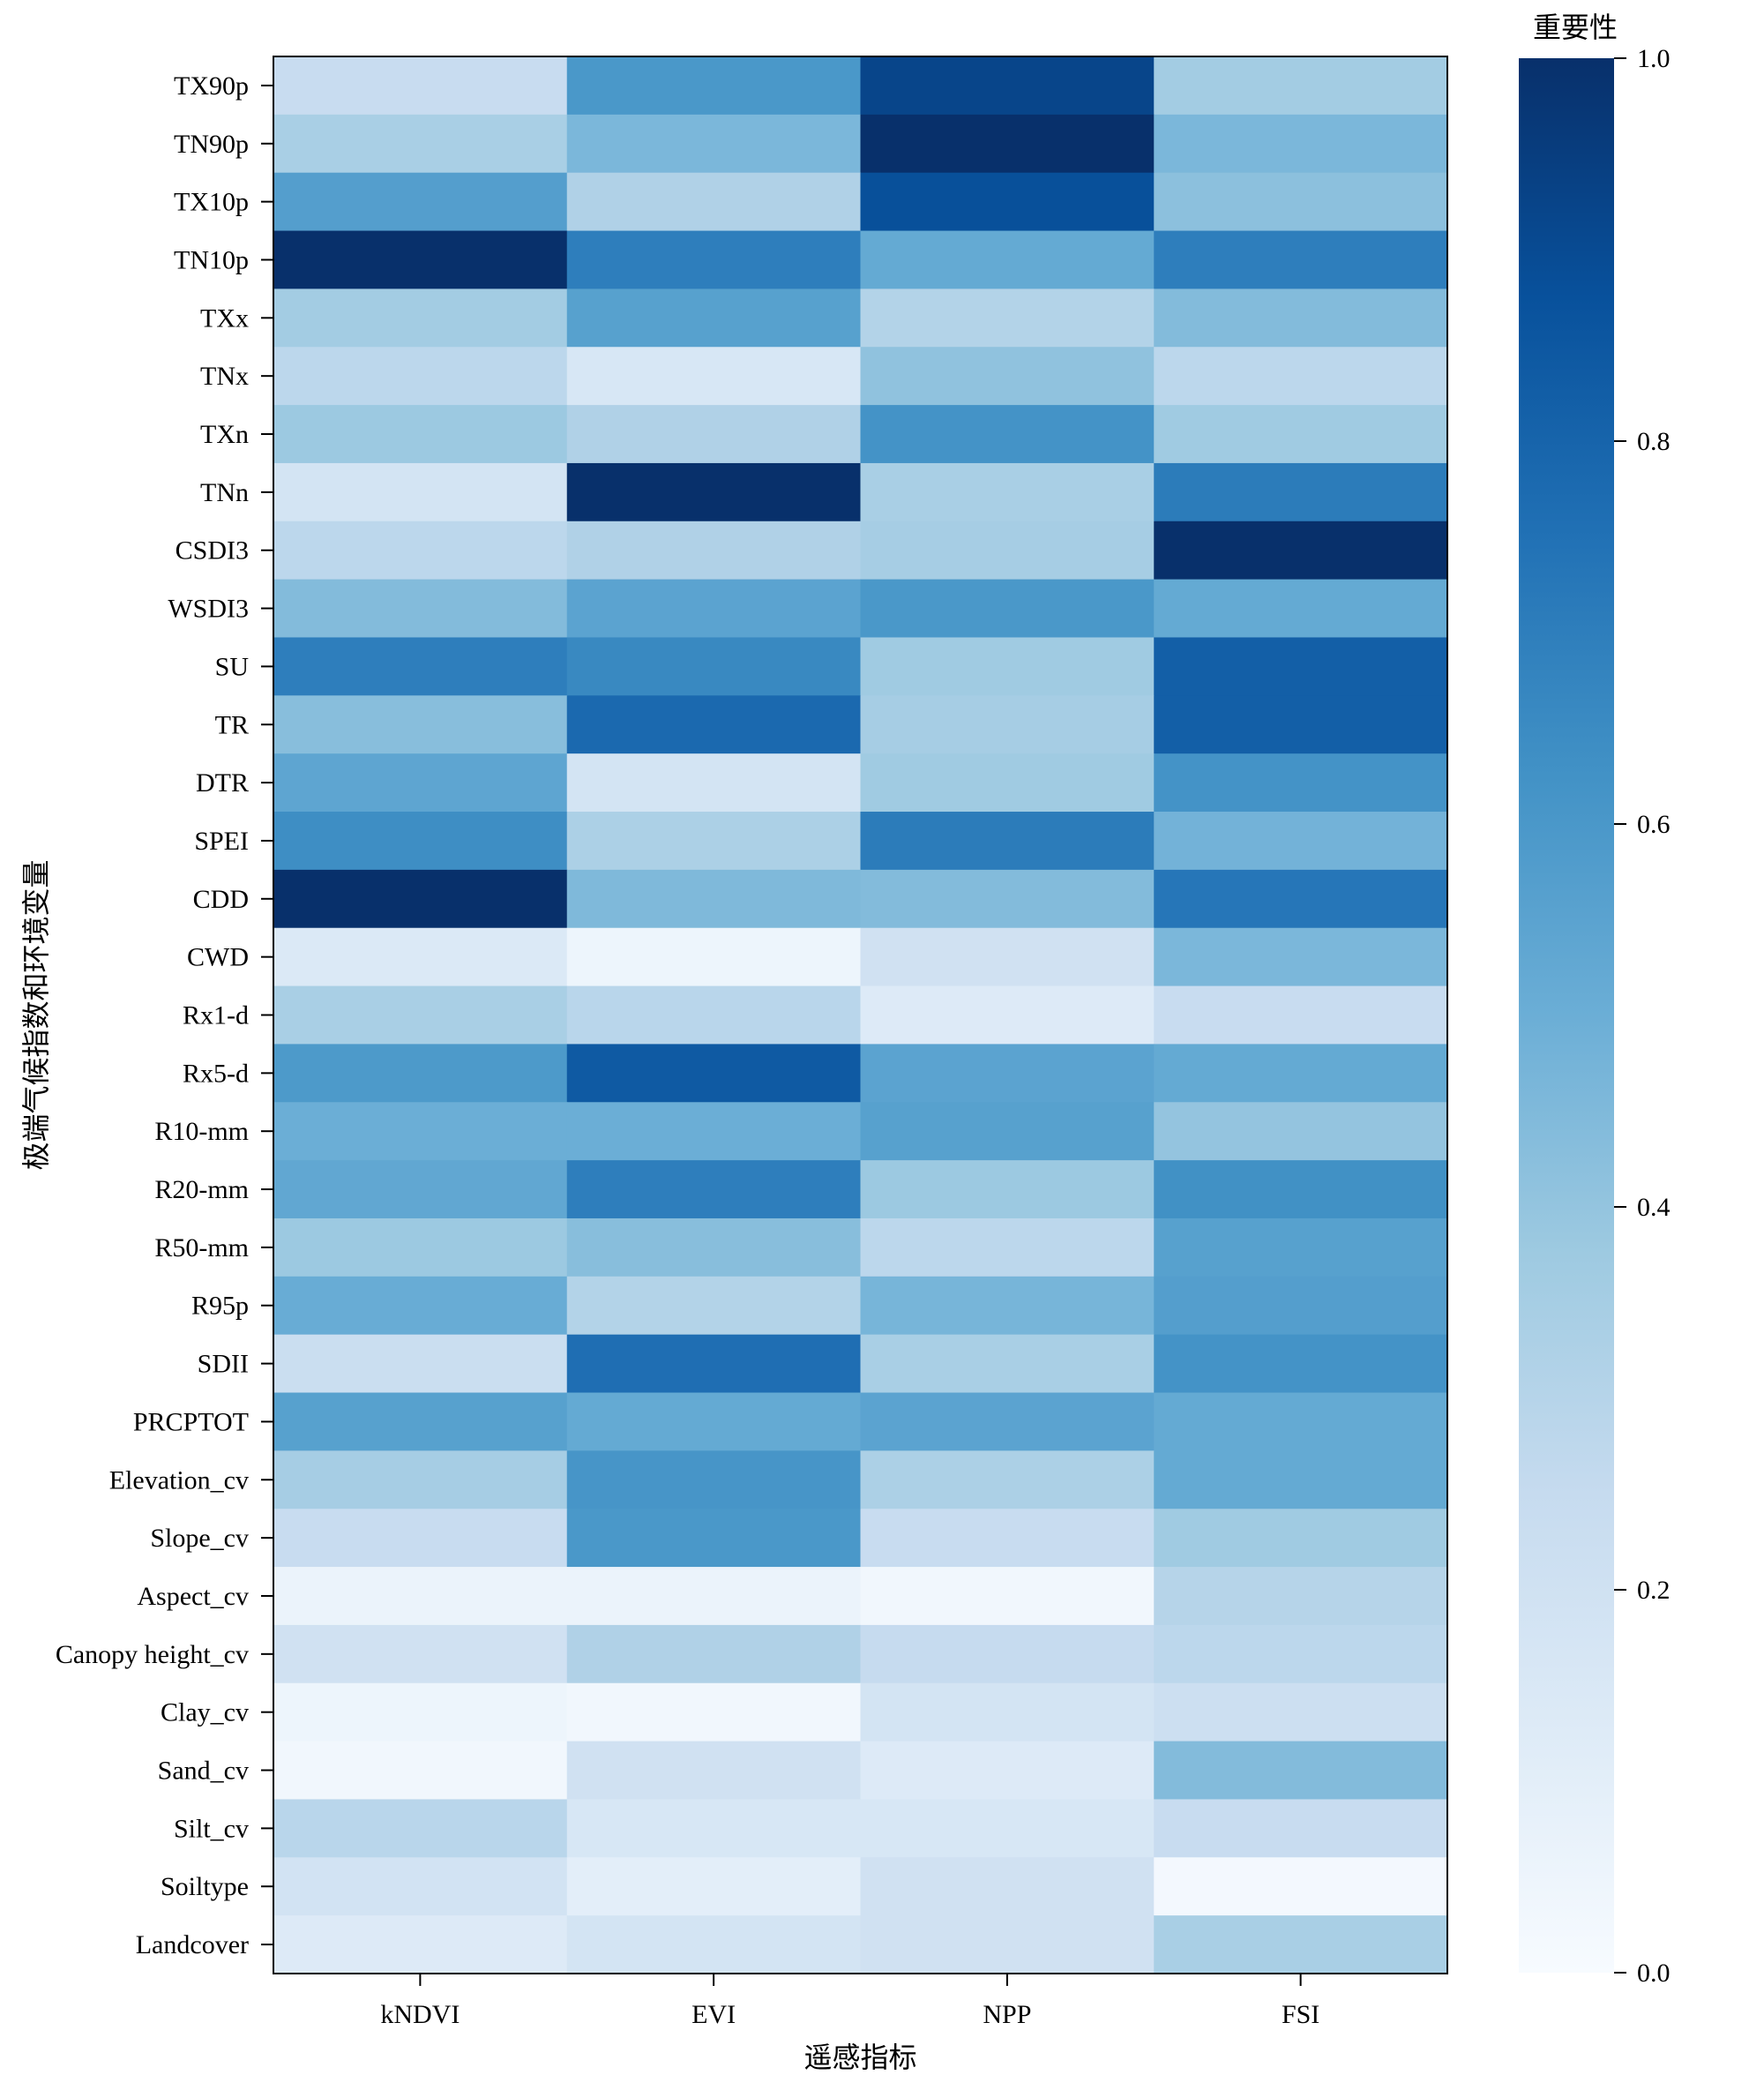  What do you see at coordinates (216, 1015) in the screenshot?
I see `y-tick-label: Rx1-d` at bounding box center [216, 1015].